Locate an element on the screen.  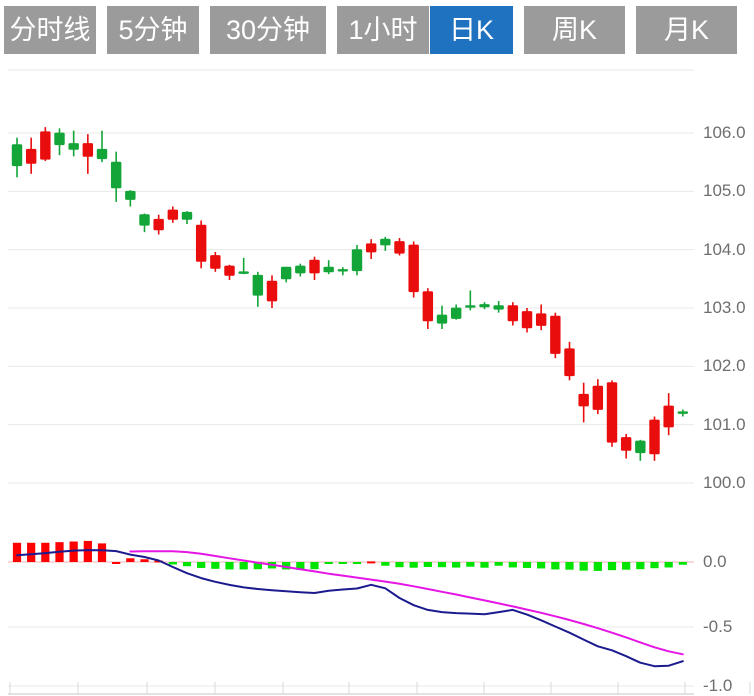
tab-1: 5分钟 is located at coordinates (153, 30).